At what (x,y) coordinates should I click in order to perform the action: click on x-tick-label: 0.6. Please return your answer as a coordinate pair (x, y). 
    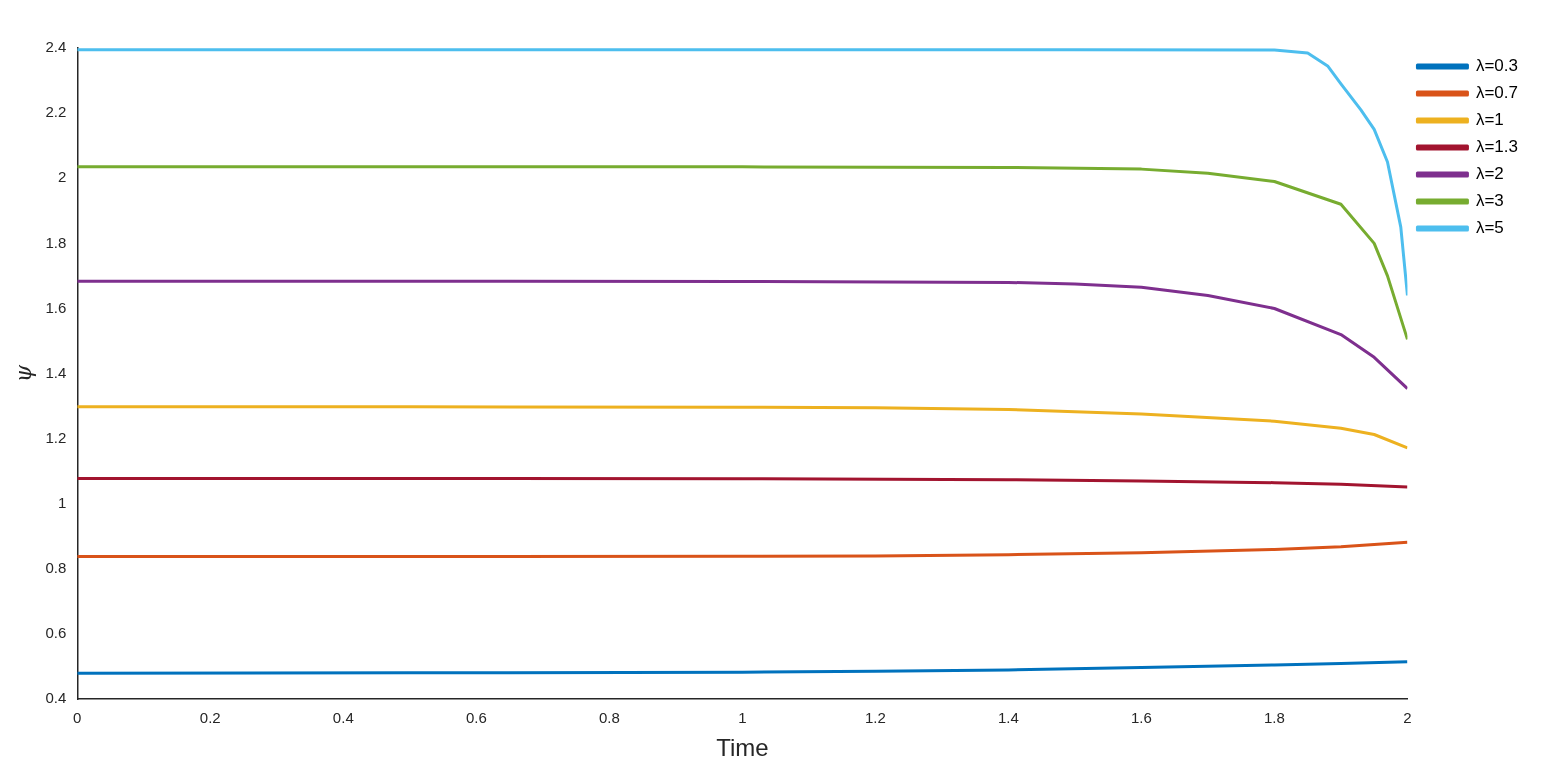
    Looking at the image, I should click on (476, 718).